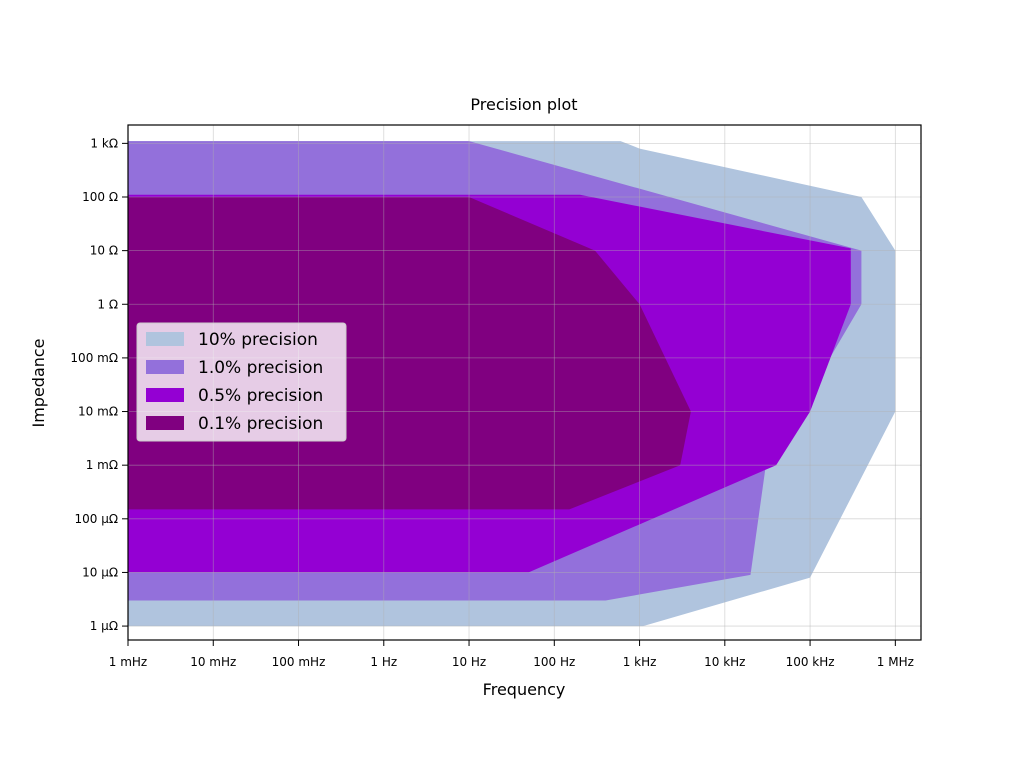  Describe the element at coordinates (104, 251) in the screenshot. I see `y-tick-label-7: 10 Ω` at that location.